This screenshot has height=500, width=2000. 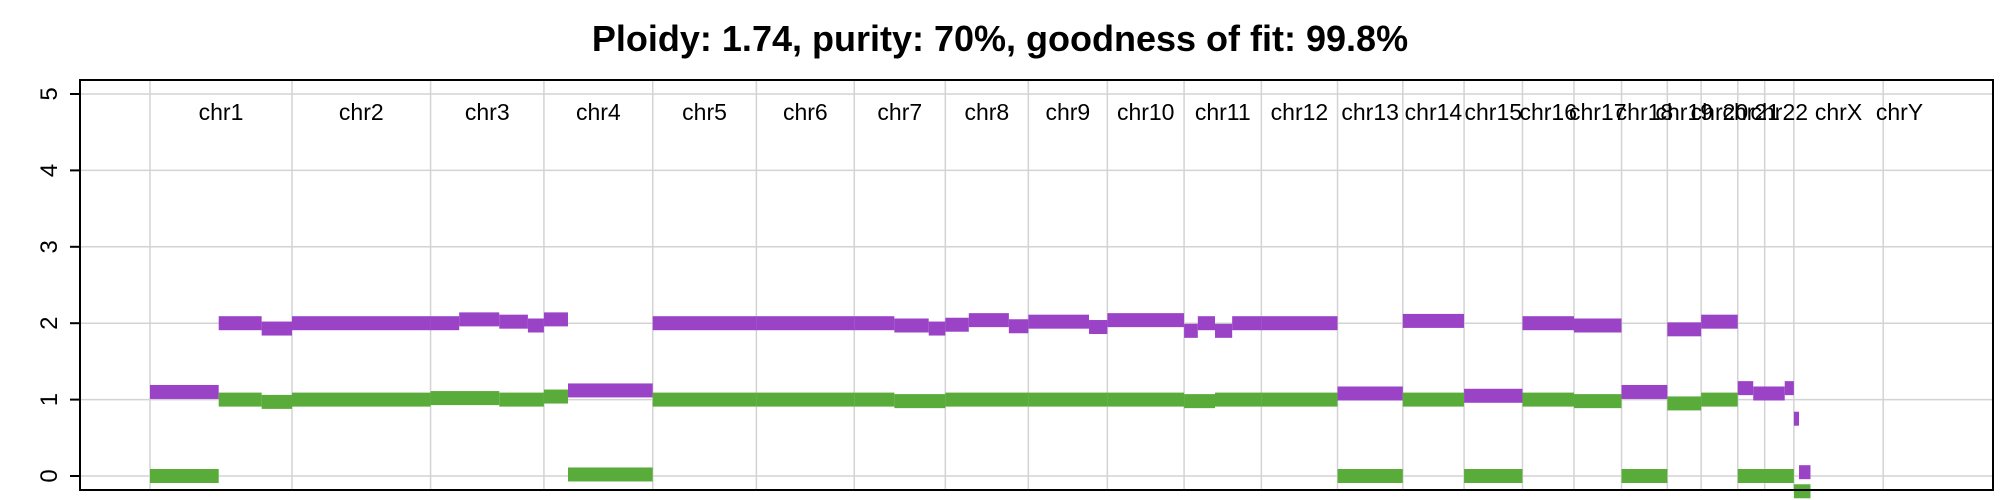 I want to click on y-tick-label: 3, so click(x=49, y=246).